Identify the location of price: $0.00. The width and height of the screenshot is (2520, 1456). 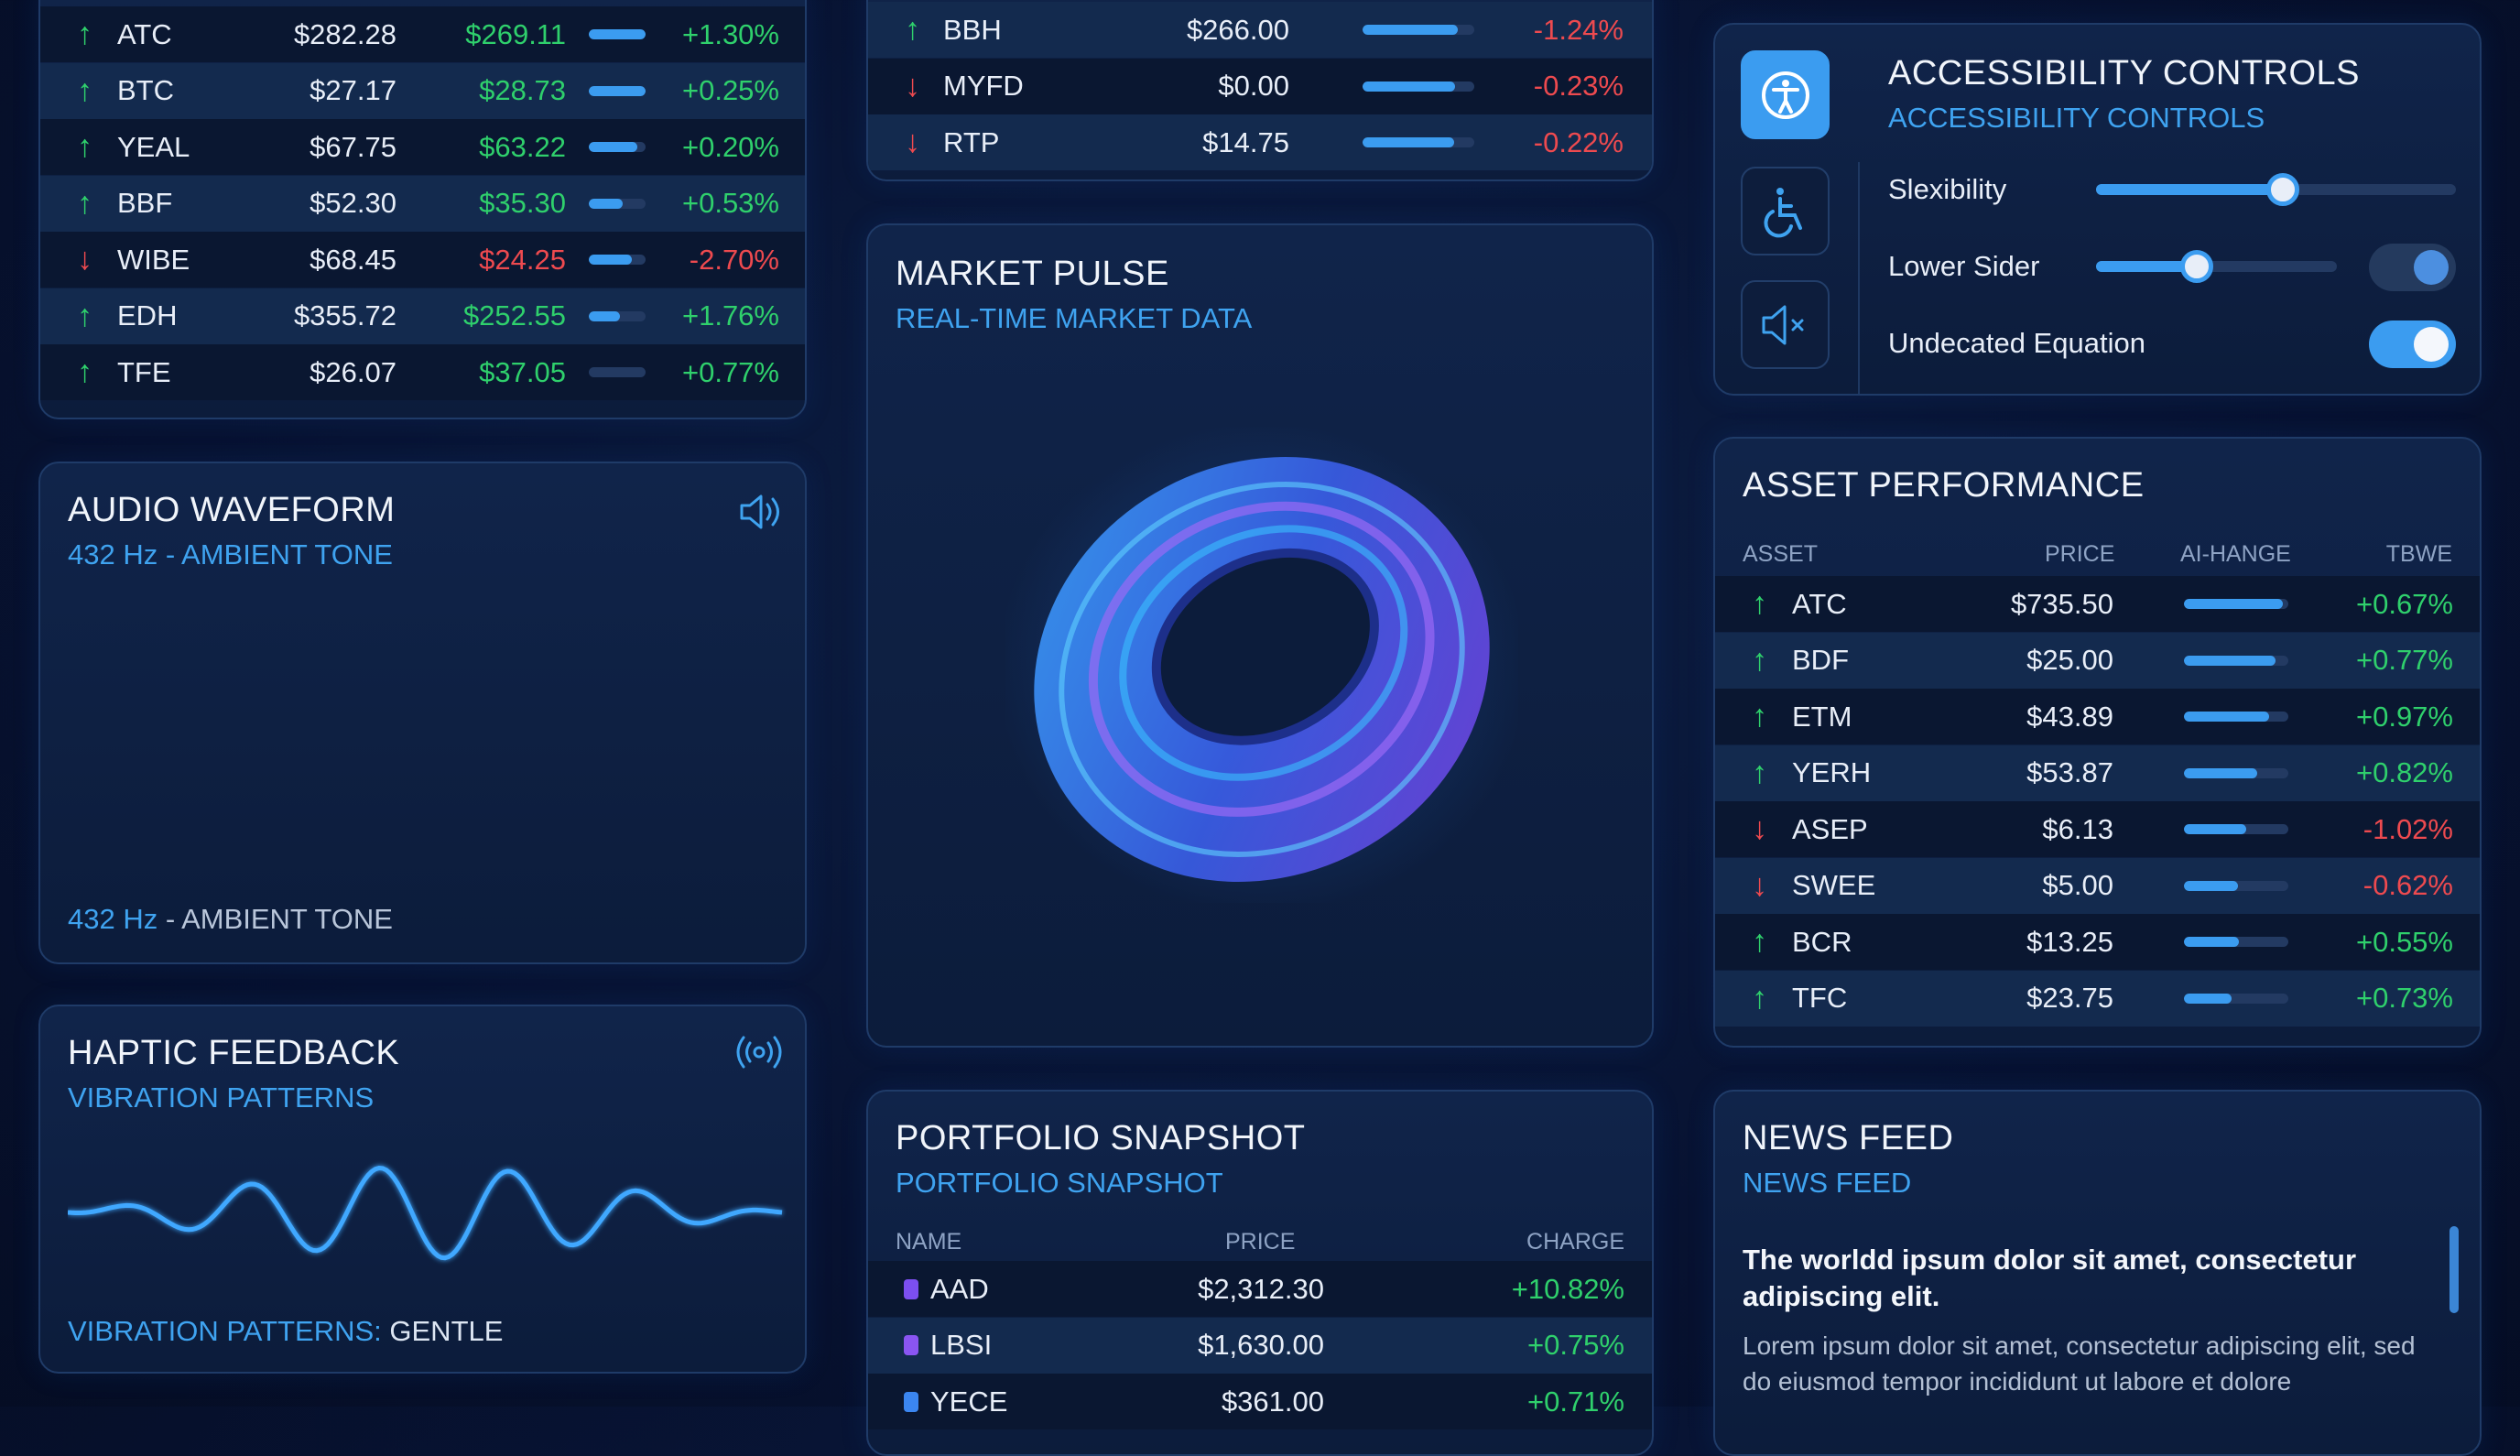
(1253, 86).